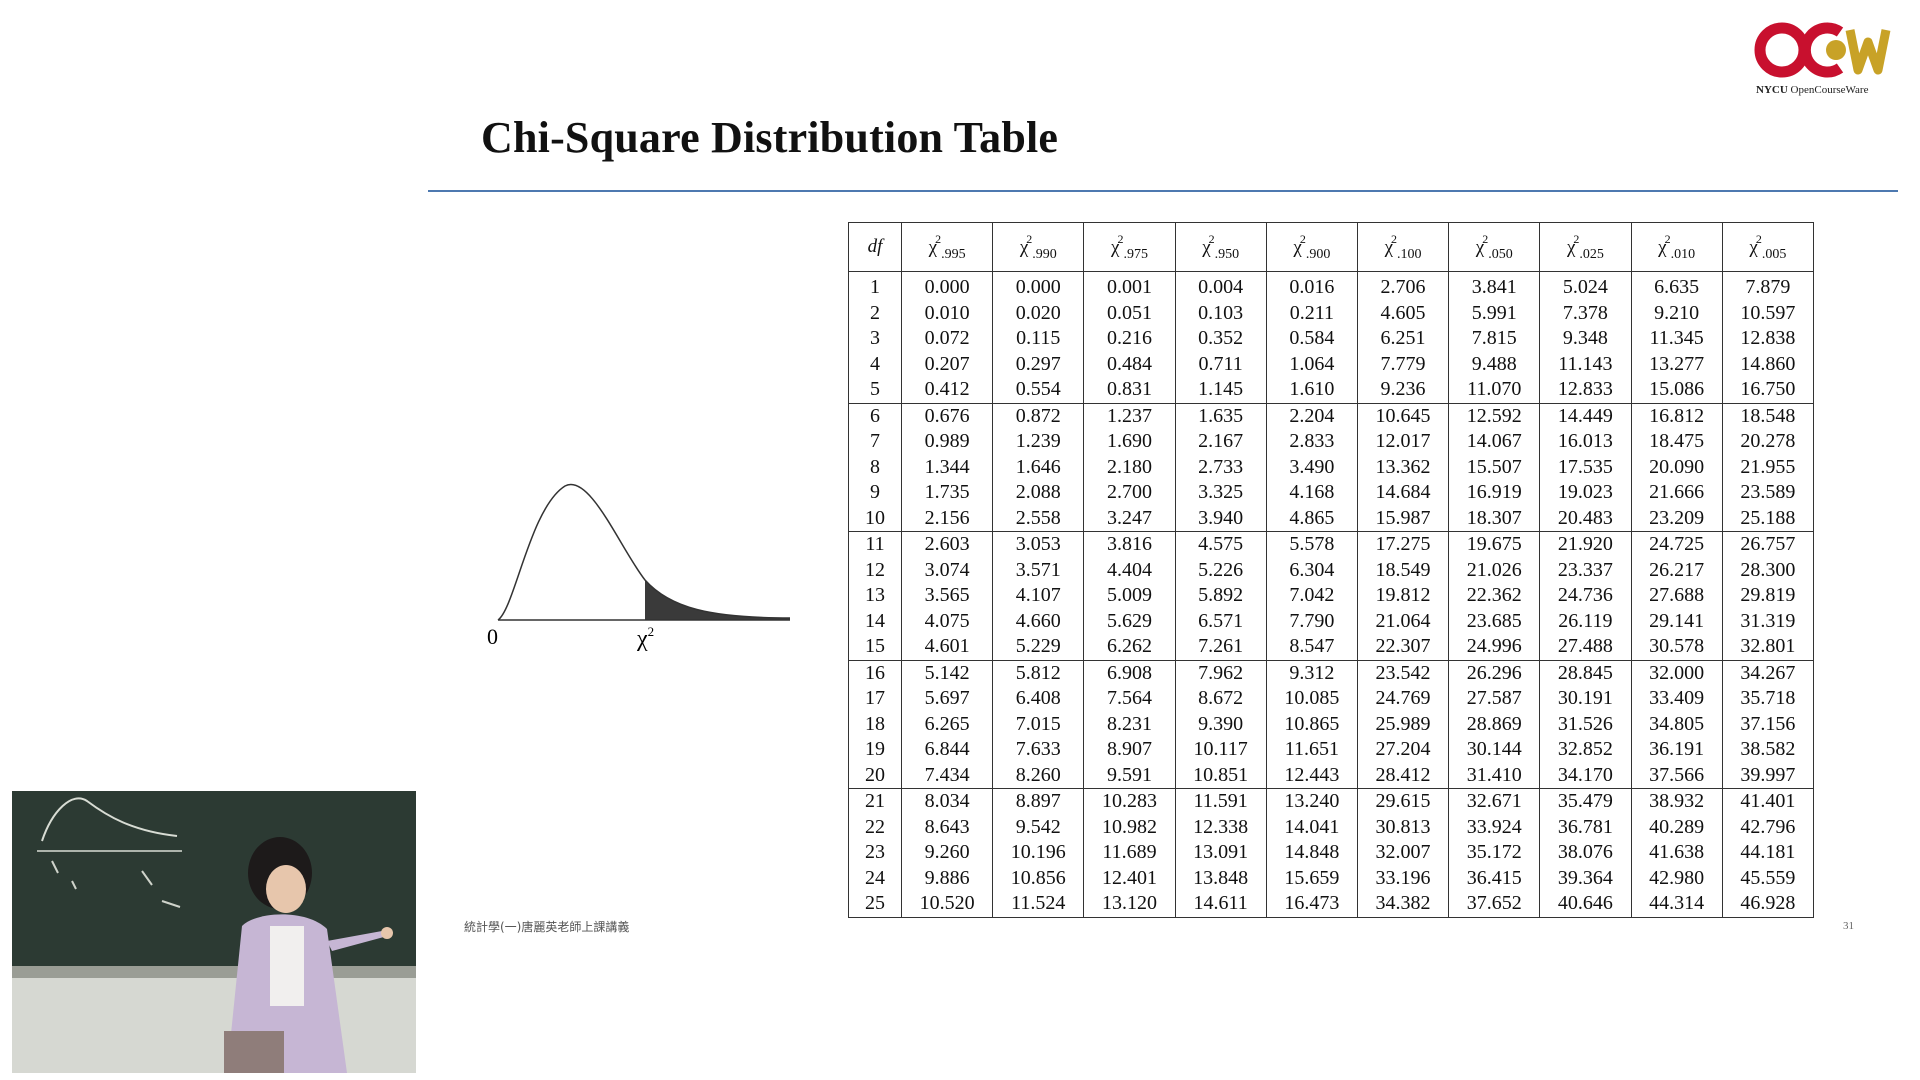  What do you see at coordinates (1494, 904) in the screenshot?
I see `value-cell: 37.652` at bounding box center [1494, 904].